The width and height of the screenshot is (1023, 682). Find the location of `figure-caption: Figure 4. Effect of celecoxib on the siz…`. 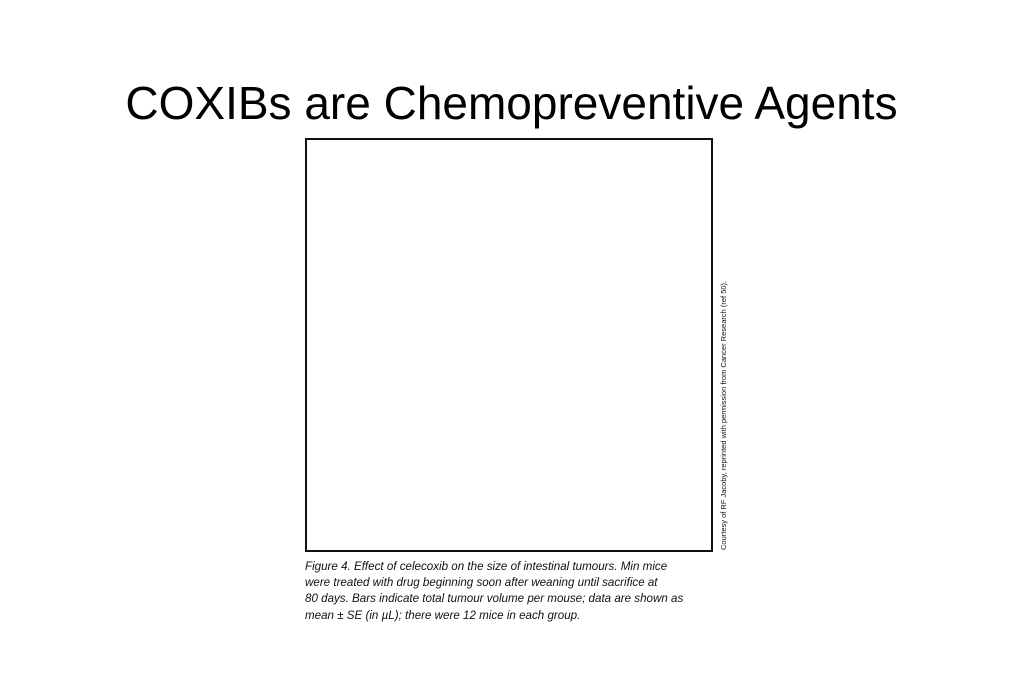

figure-caption: Figure 4. Effect of celecoxib on the siz… is located at coordinates (515, 591).